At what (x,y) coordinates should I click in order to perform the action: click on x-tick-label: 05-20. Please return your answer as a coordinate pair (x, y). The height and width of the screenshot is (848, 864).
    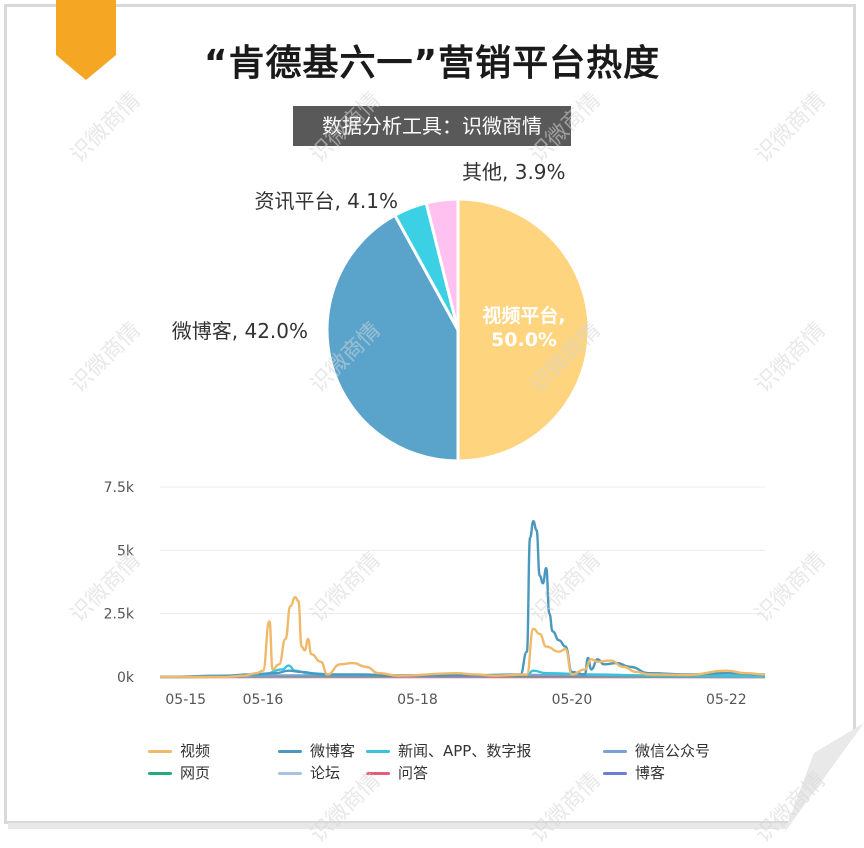
    Looking at the image, I should click on (572, 700).